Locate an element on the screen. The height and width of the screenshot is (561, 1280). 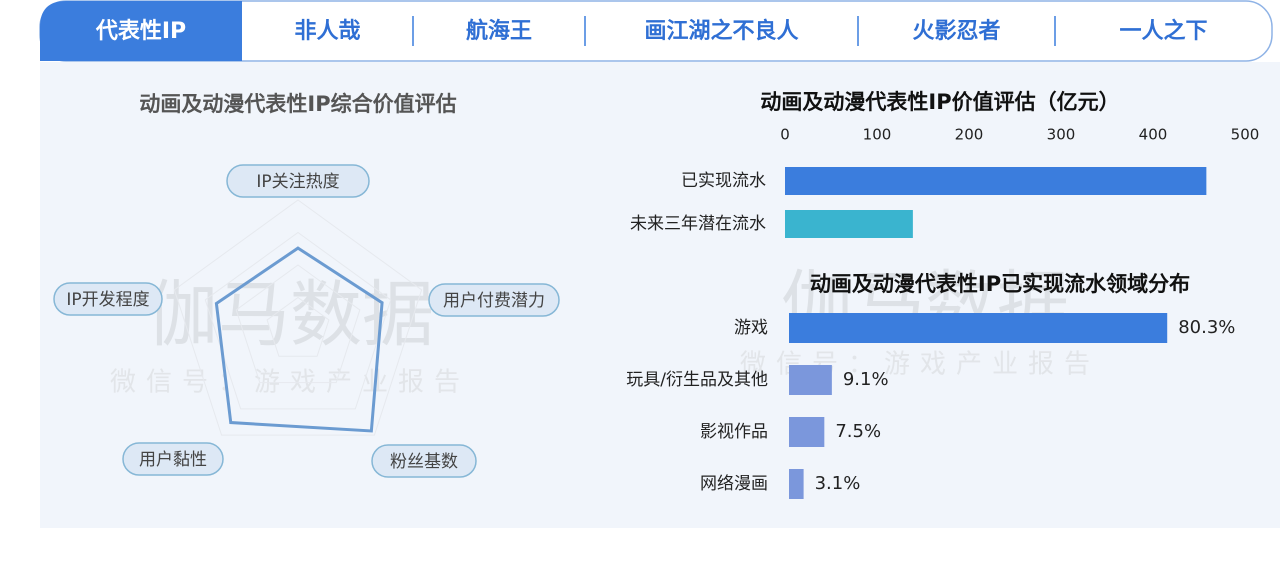
tab-label: 代表性IP is located at coordinates (140, 31).